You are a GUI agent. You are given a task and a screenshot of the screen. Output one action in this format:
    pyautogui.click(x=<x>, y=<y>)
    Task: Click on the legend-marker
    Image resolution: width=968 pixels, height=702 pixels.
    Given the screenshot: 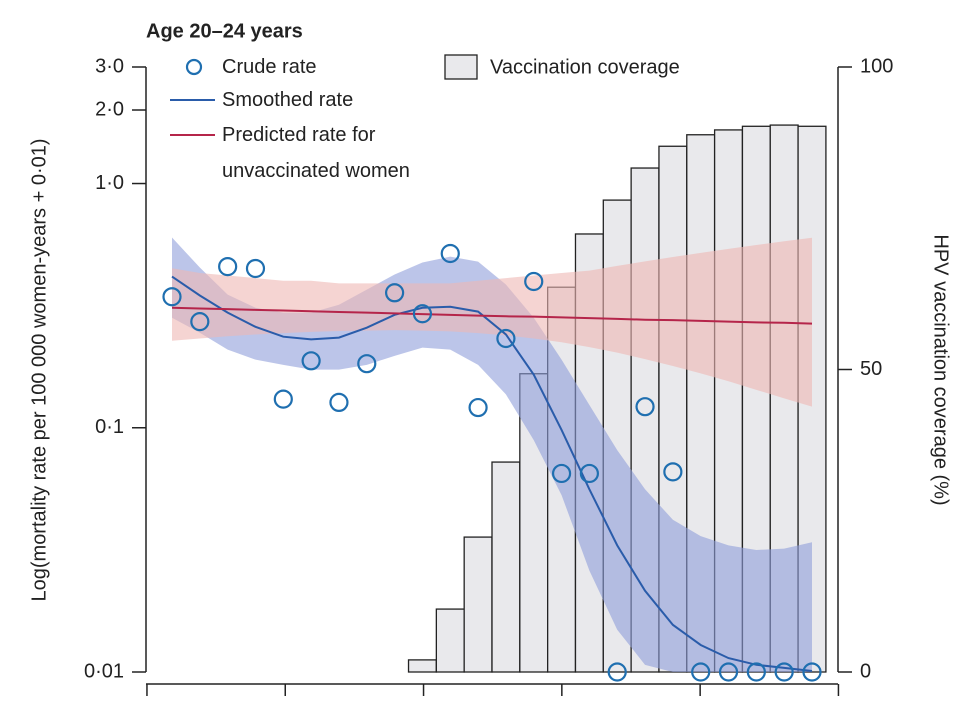 What is the action you would take?
    pyautogui.click(x=194, y=67)
    